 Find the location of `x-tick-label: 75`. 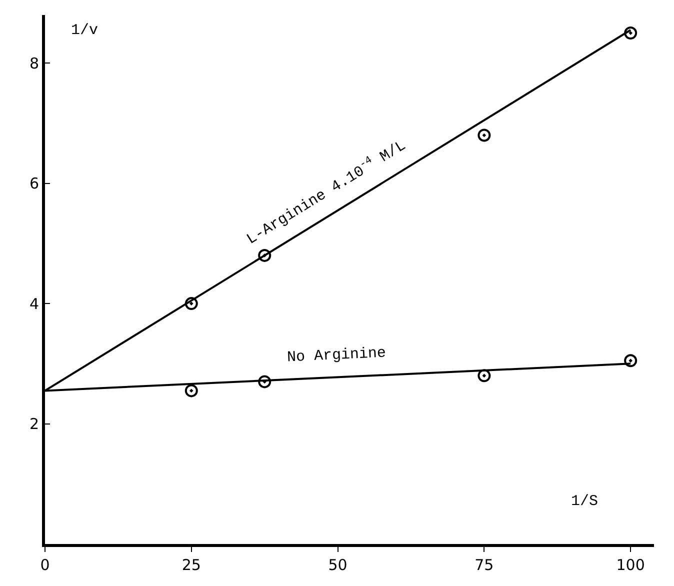

x-tick-label: 75 is located at coordinates (484, 565).